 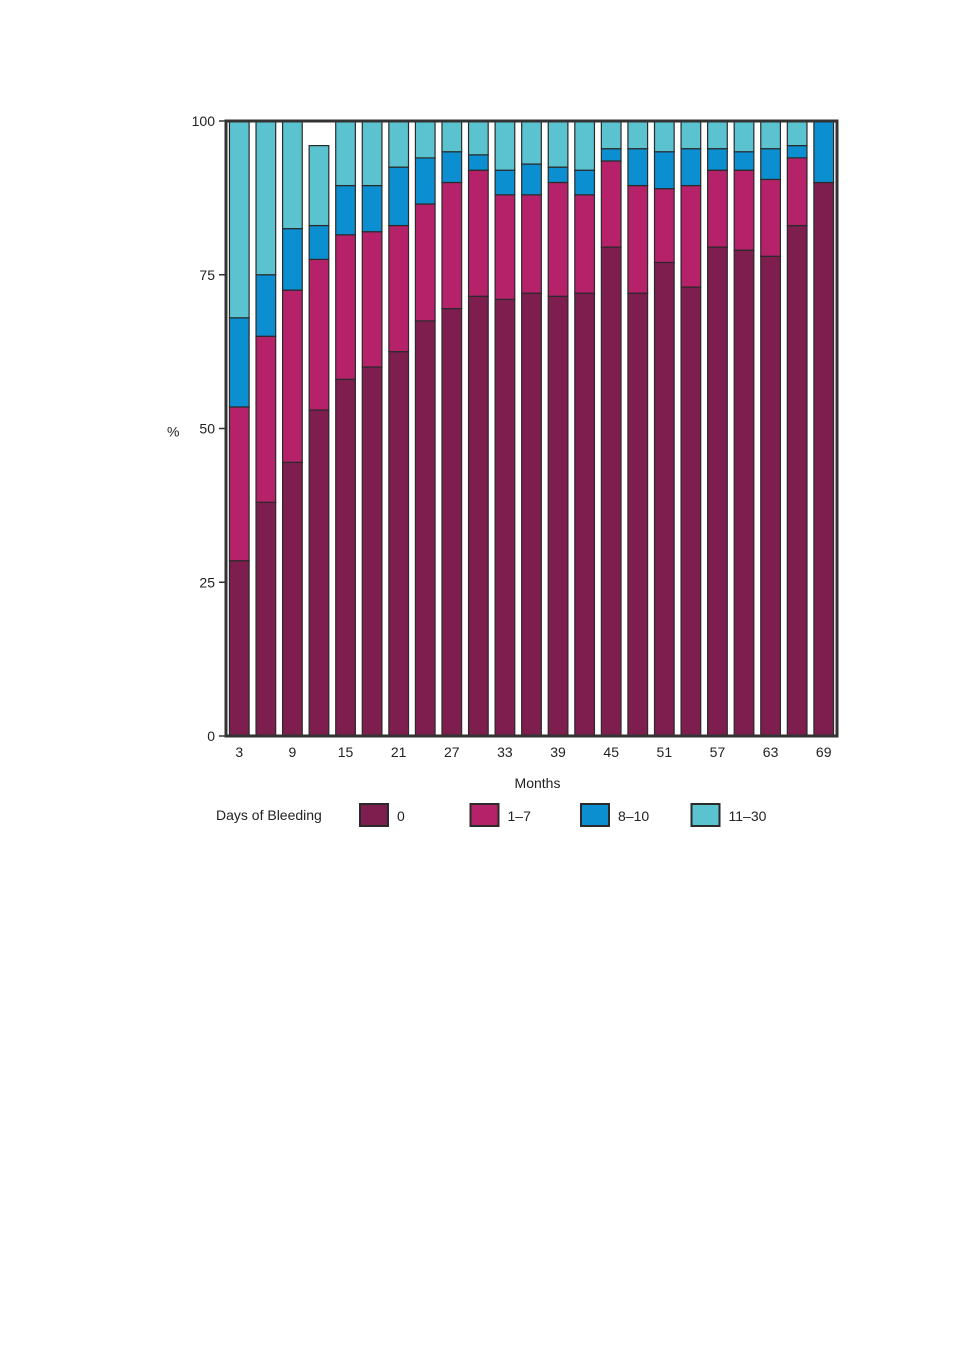 I want to click on y-tick-label: 75, so click(x=207, y=275).